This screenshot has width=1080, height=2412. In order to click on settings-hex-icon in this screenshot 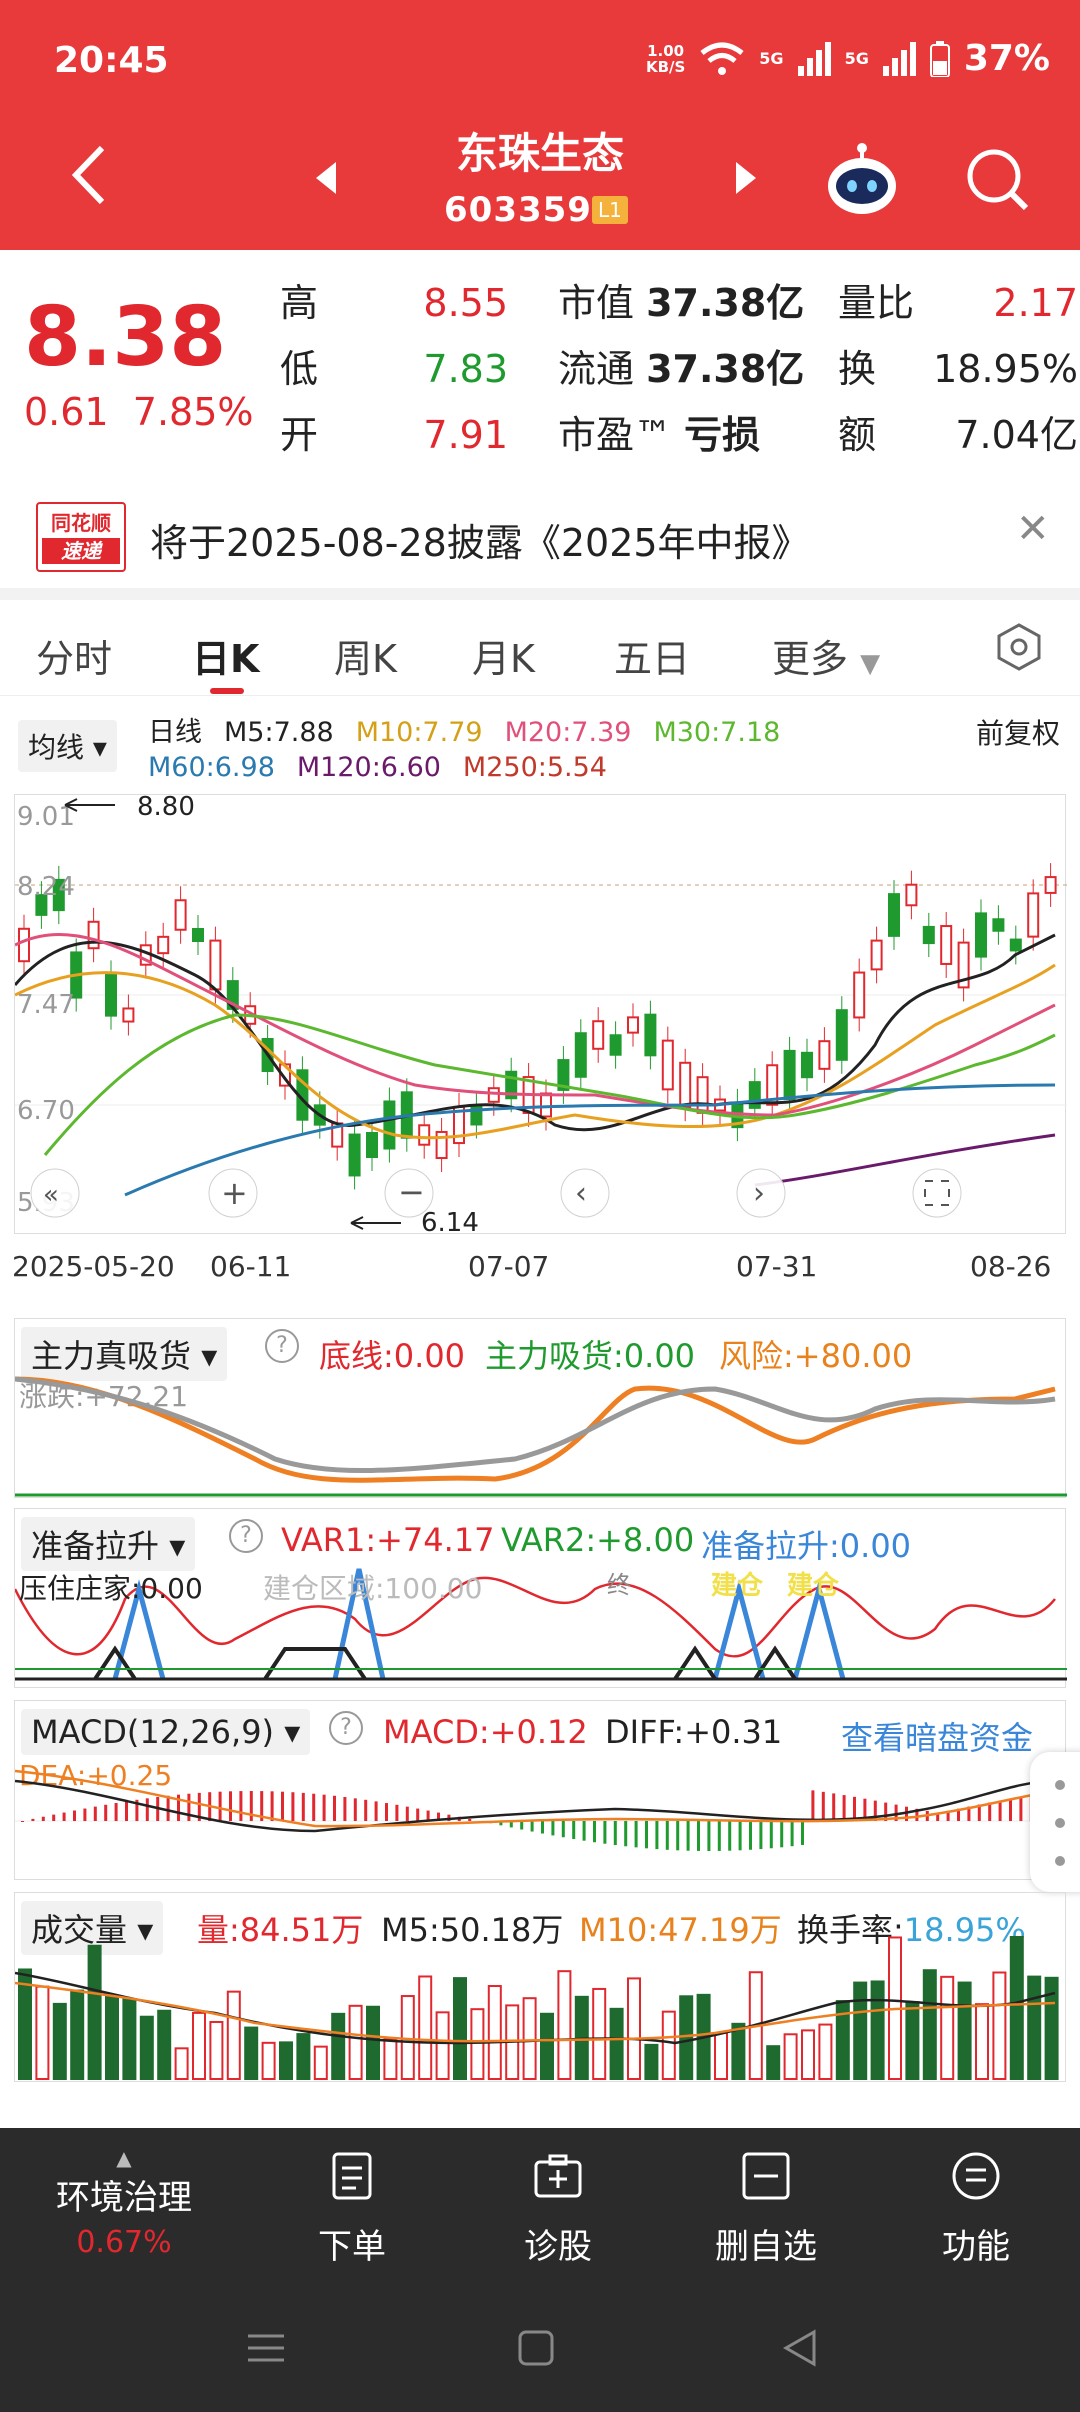, I will do `click(1019, 647)`.